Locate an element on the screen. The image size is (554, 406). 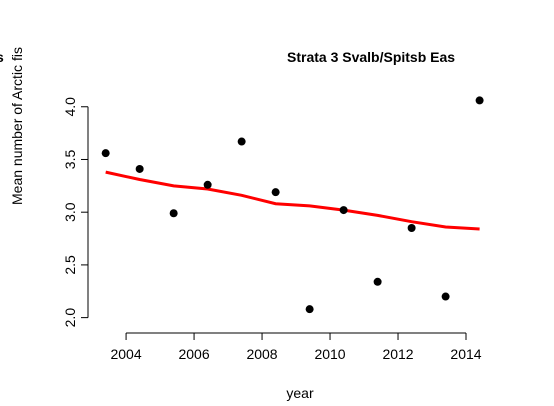
y-tick-label: 2.0 is located at coordinates (70, 318).